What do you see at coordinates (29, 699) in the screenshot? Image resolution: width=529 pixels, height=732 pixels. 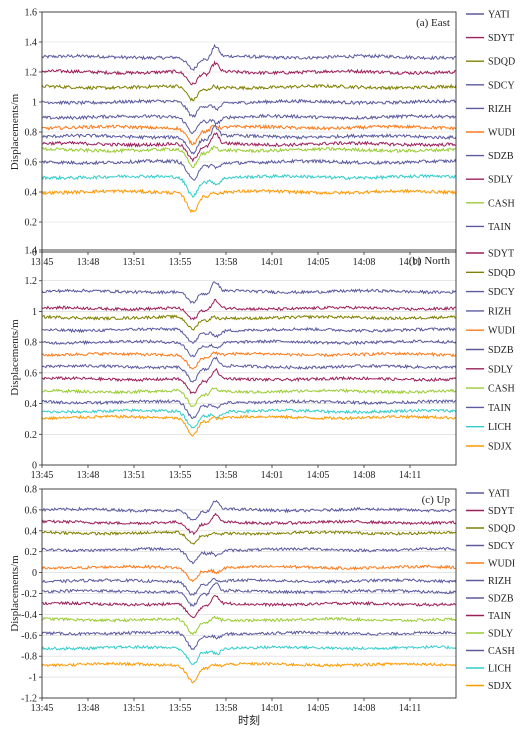 I see `y-tick-label: -1.2` at bounding box center [29, 699].